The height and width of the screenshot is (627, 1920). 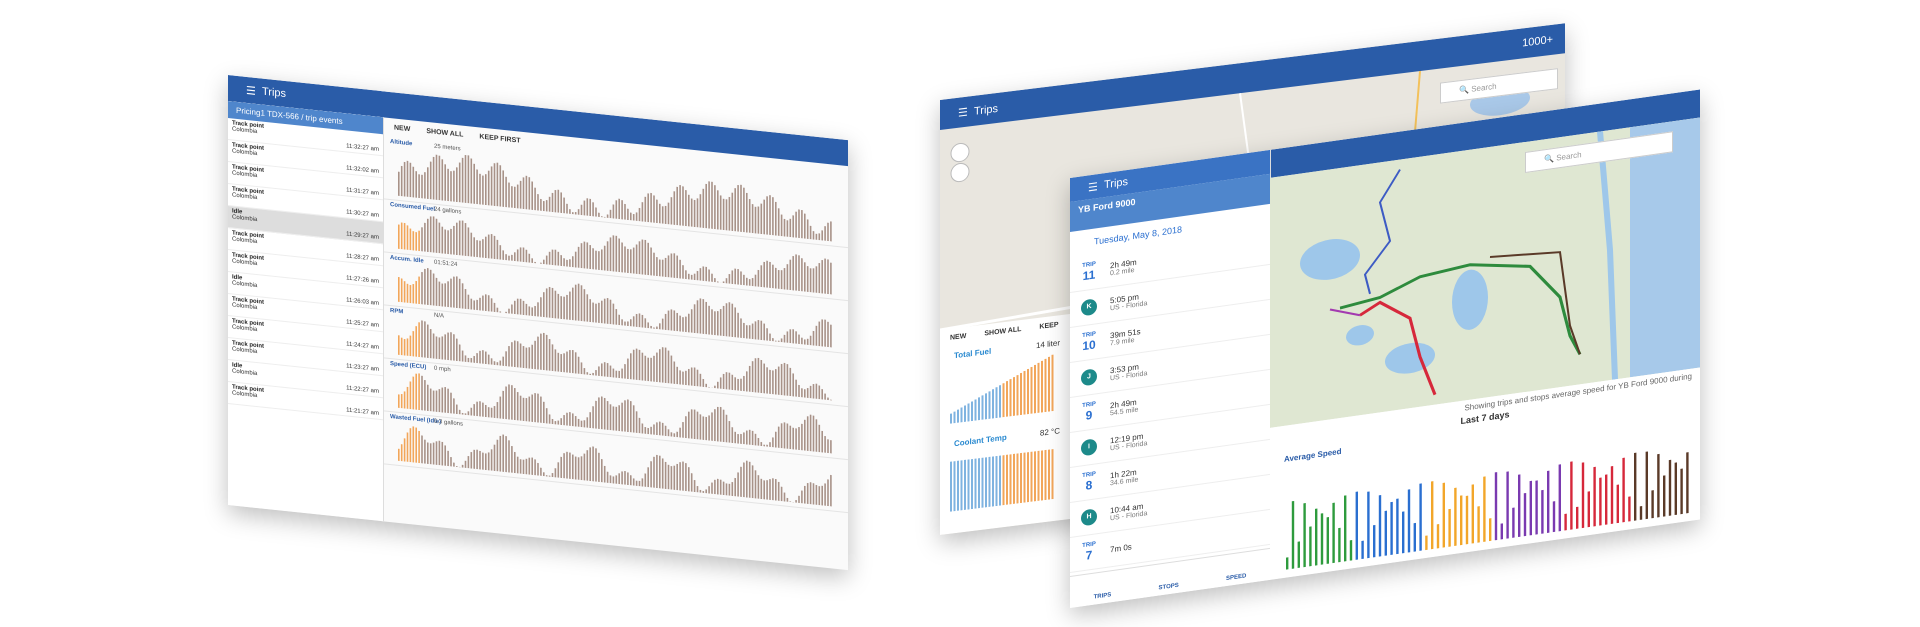 I want to click on nav-item: STOPS, so click(x=1168, y=587).